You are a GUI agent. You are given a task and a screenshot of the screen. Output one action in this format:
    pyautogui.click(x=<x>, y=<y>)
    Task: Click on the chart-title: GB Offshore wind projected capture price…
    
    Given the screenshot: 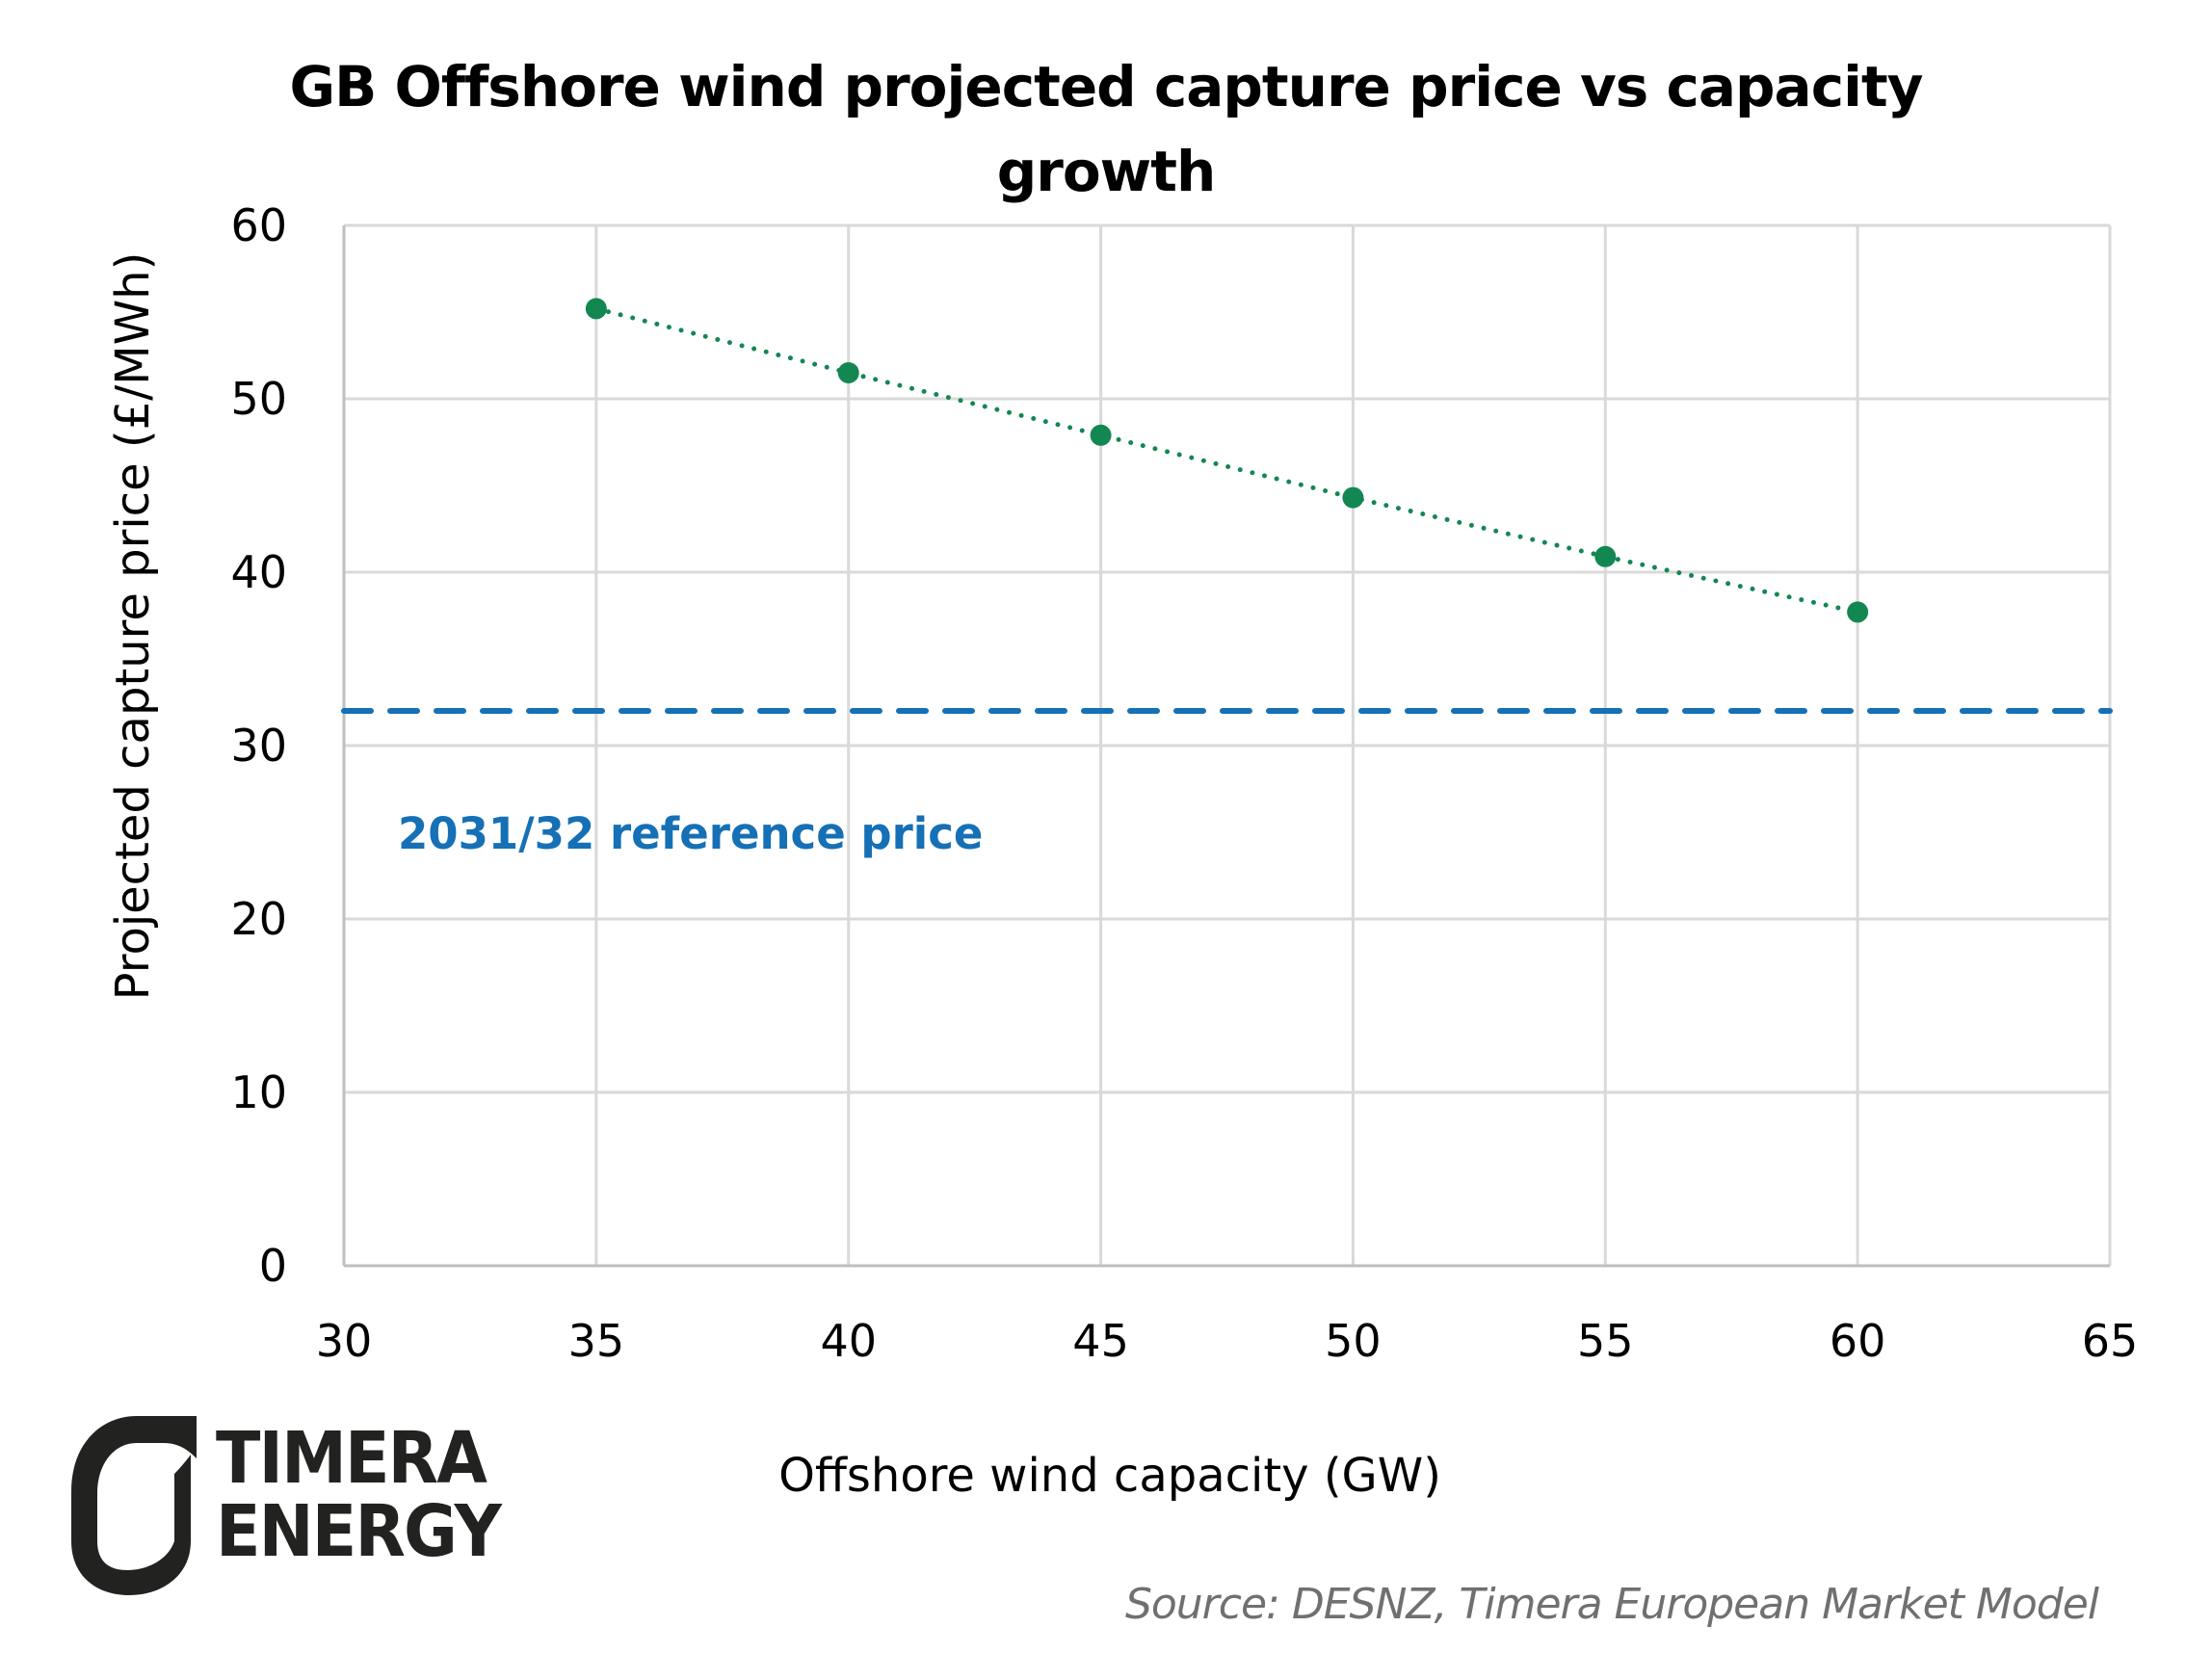 What is the action you would take?
    pyautogui.click(x=1106, y=129)
    